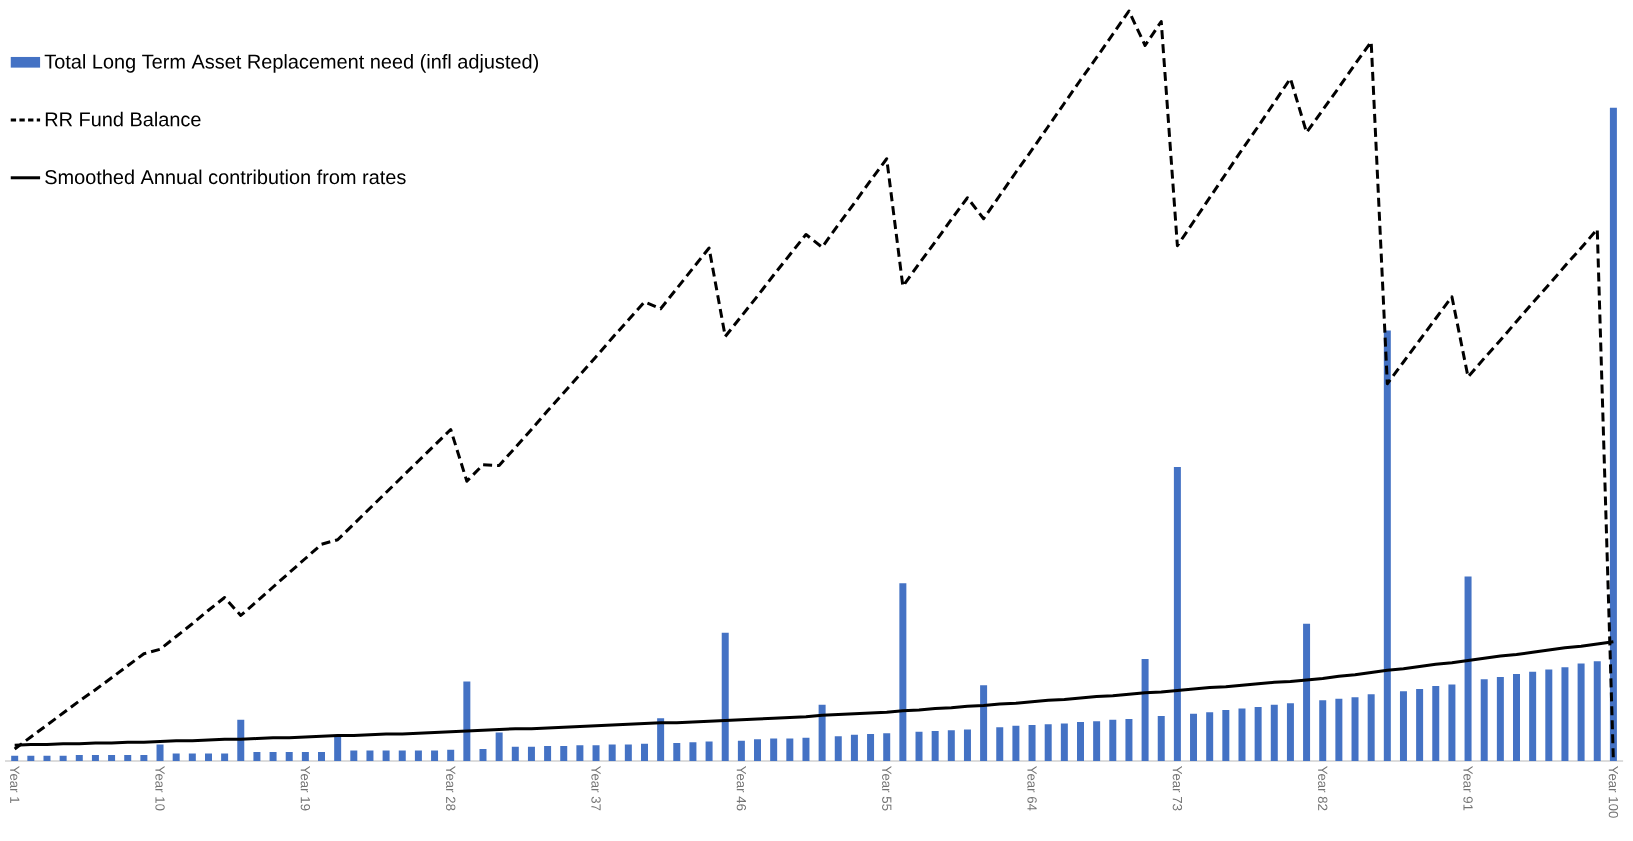 The width and height of the screenshot is (1633, 841). I want to click on x-tick-label: Year 28, so click(451, 788).